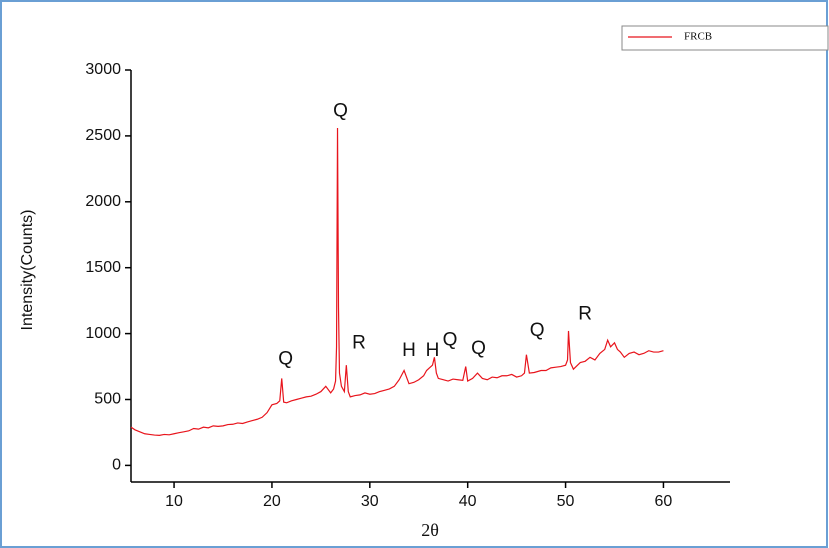 Image resolution: width=829 pixels, height=548 pixels. What do you see at coordinates (116, 465) in the screenshot?
I see `y-tick-label: 0` at bounding box center [116, 465].